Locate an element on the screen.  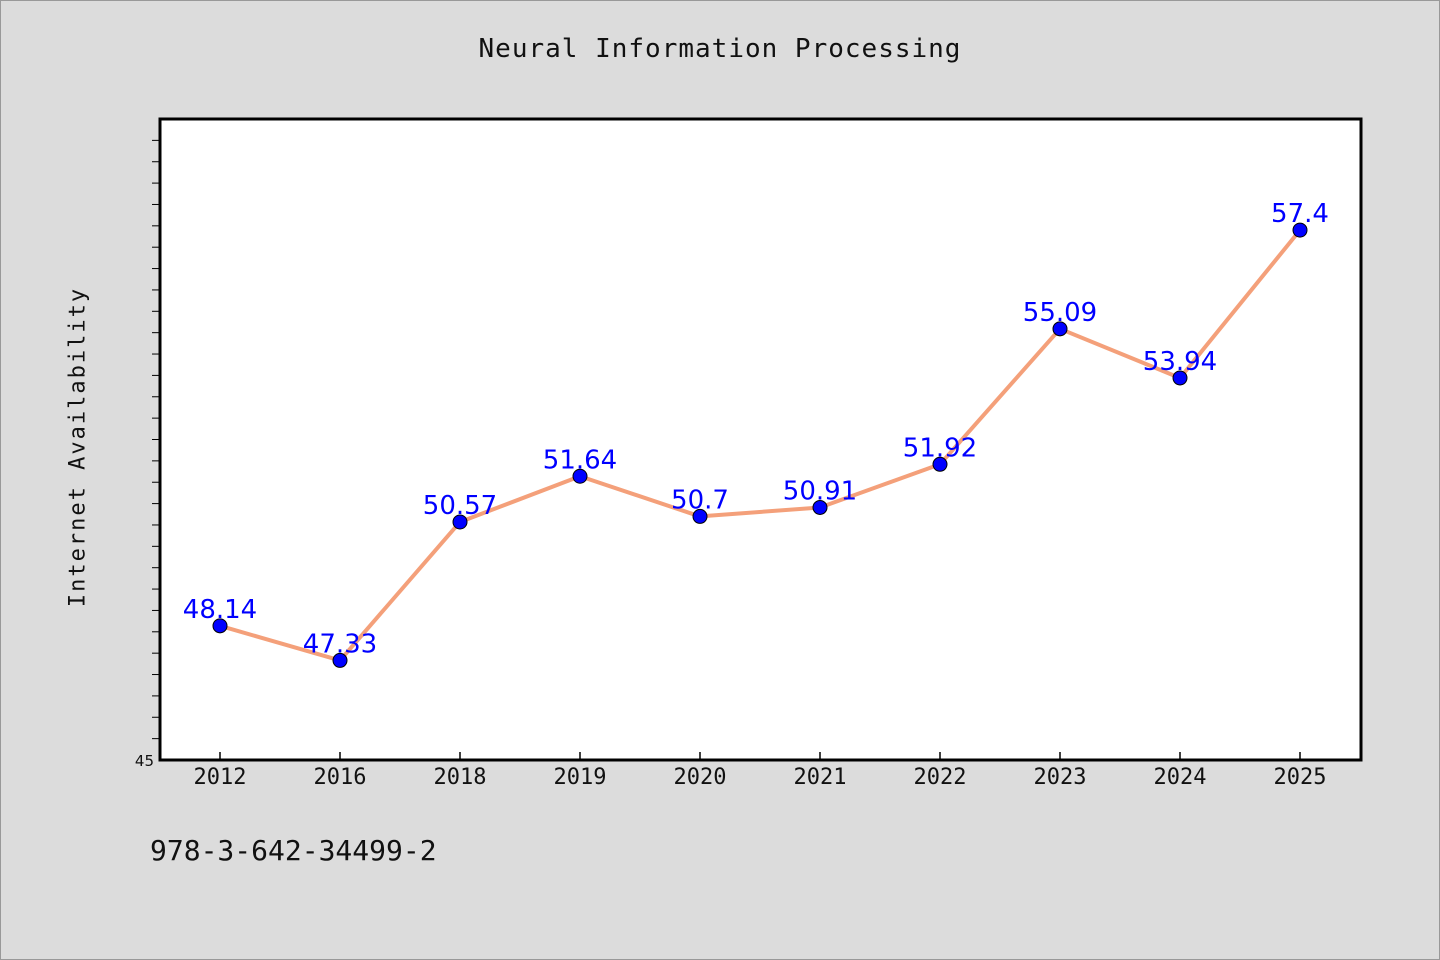
x-tick-label: 2024 is located at coordinates (1180, 777).